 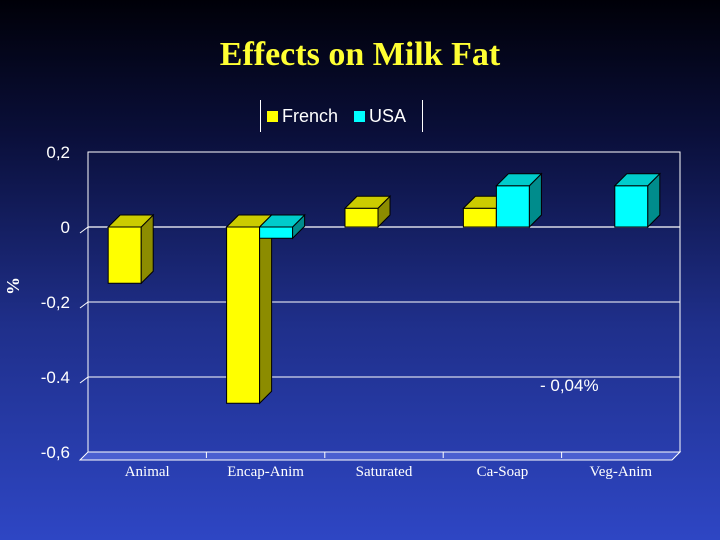 What do you see at coordinates (631, 206) in the screenshot?
I see `bar-usa-veg-anim` at bounding box center [631, 206].